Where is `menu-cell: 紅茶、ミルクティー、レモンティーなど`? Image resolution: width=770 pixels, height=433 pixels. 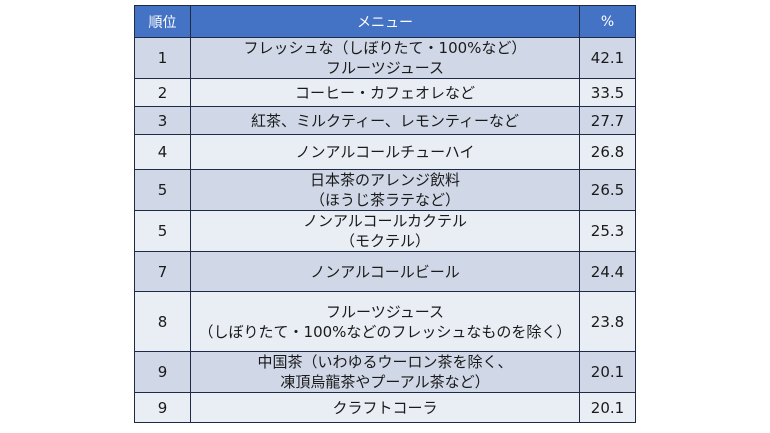
menu-cell: 紅茶、ミルクティー、レモンティーなど is located at coordinates (385, 120).